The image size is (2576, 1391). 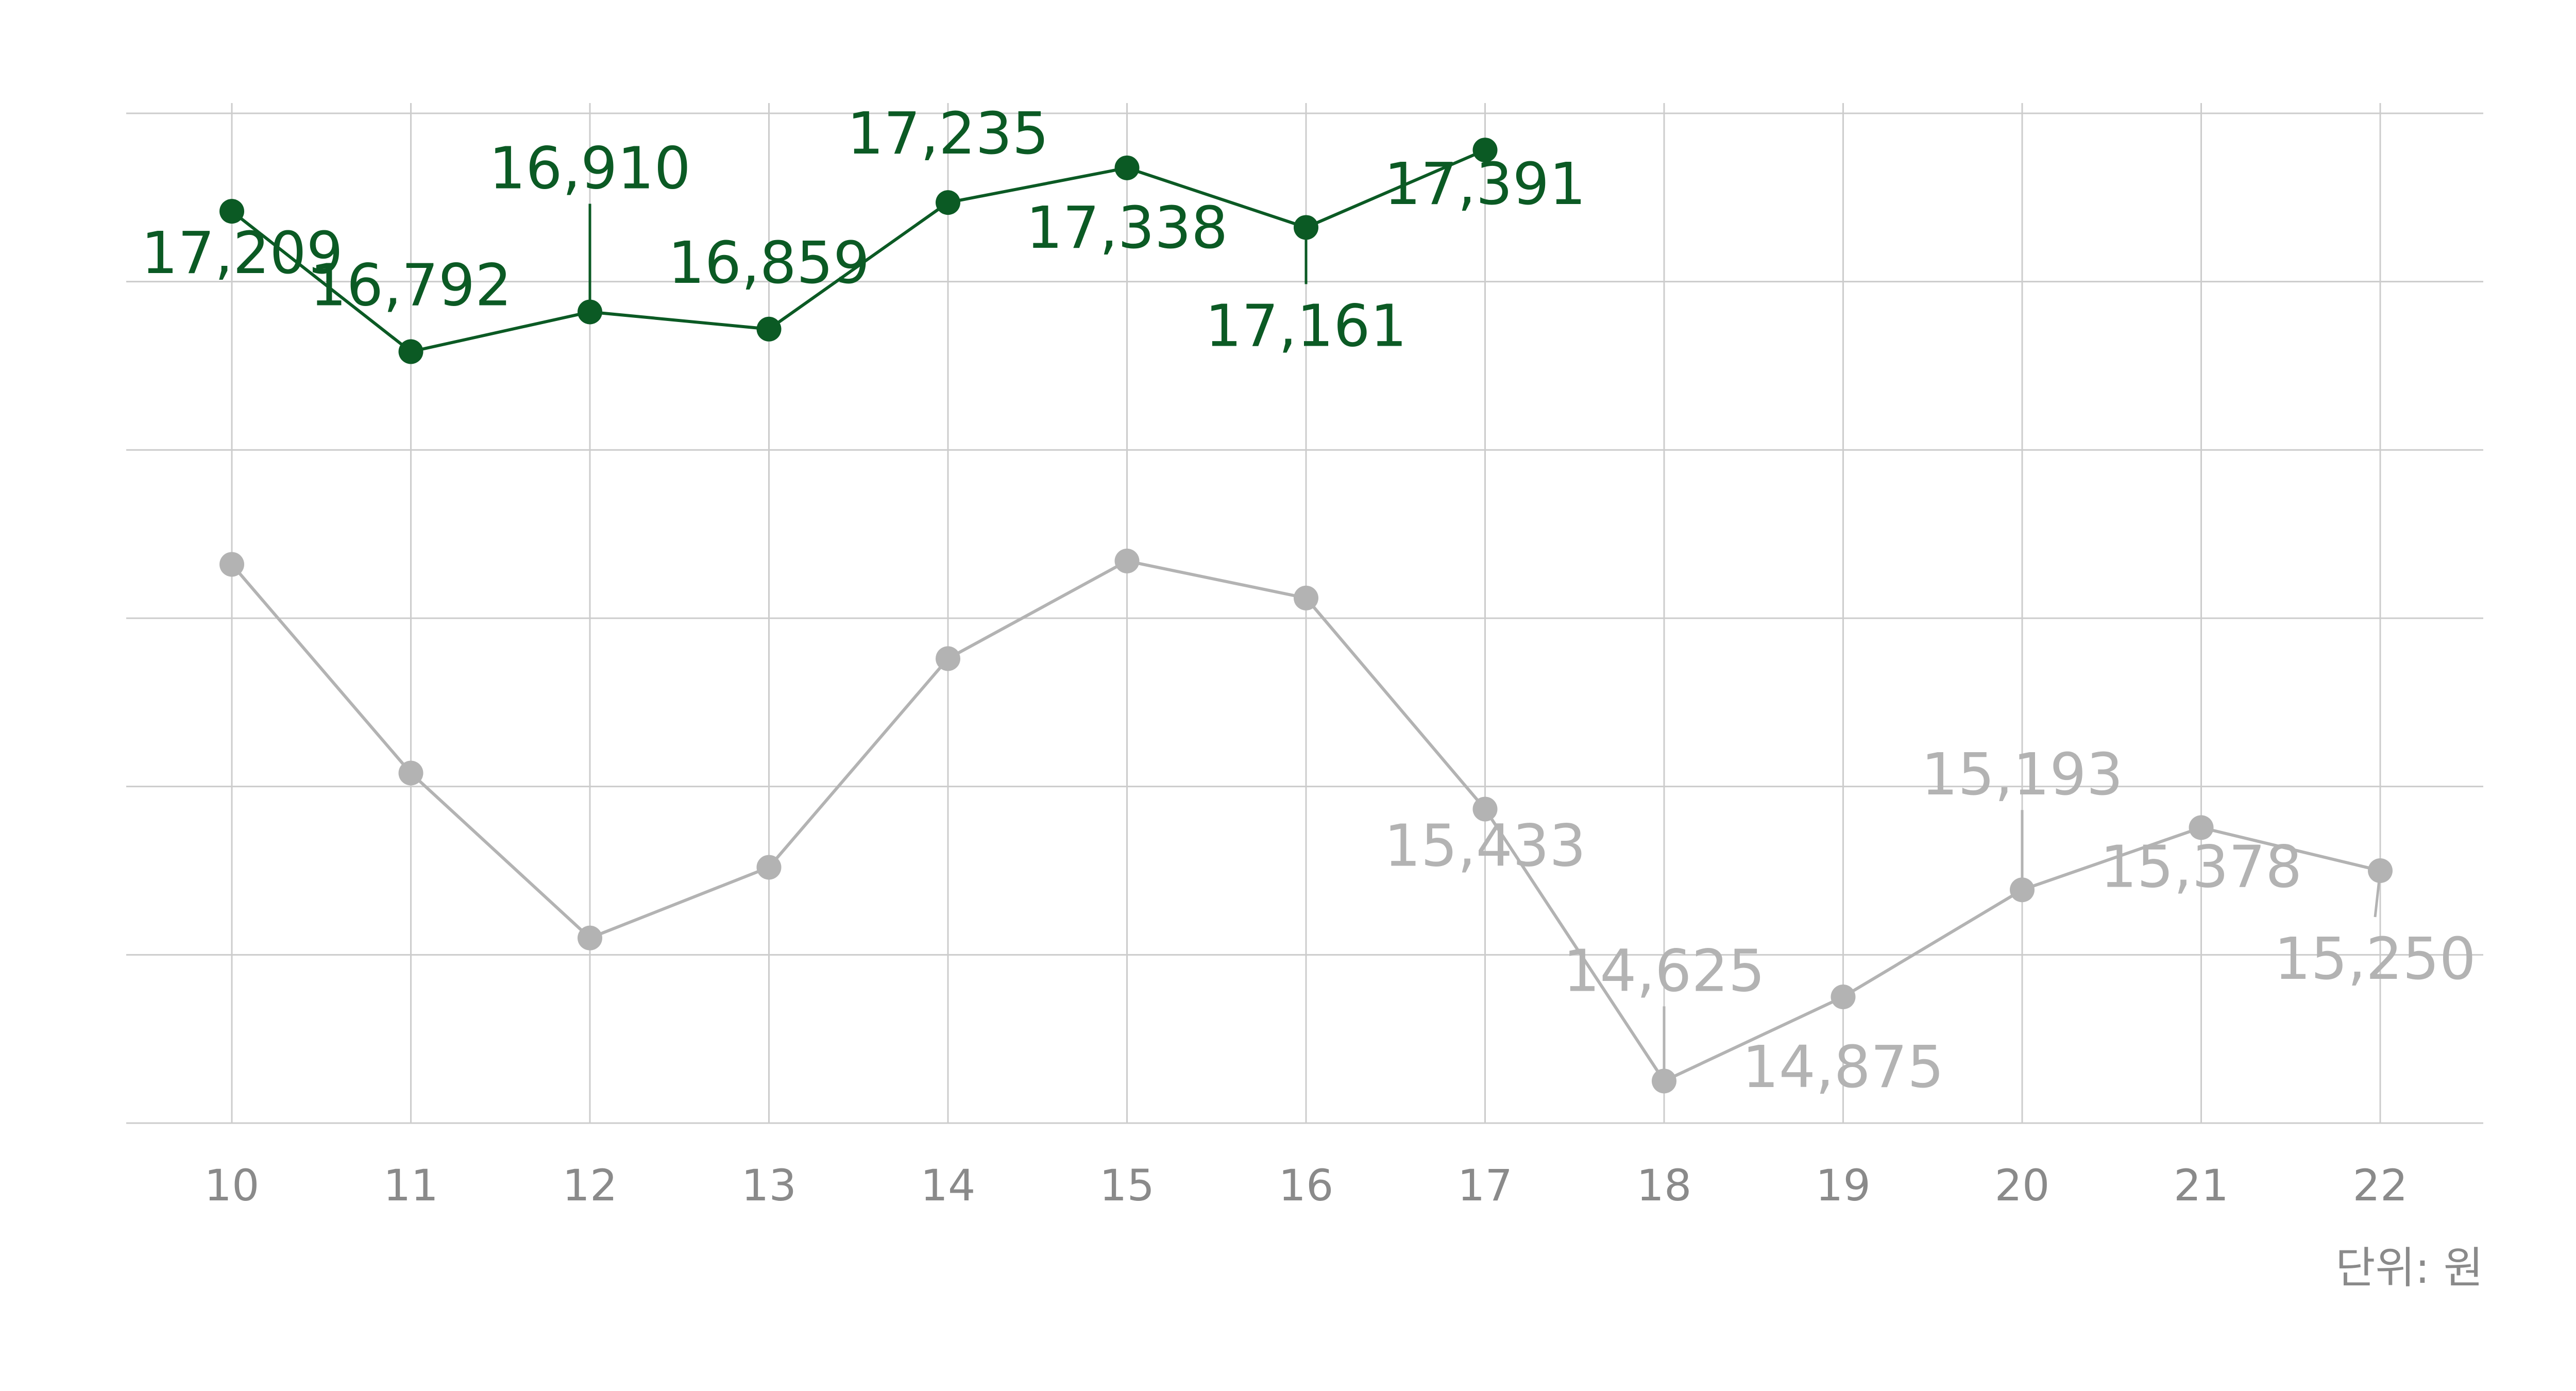 I want to click on x-tick-label: 20, so click(x=2022, y=1185).